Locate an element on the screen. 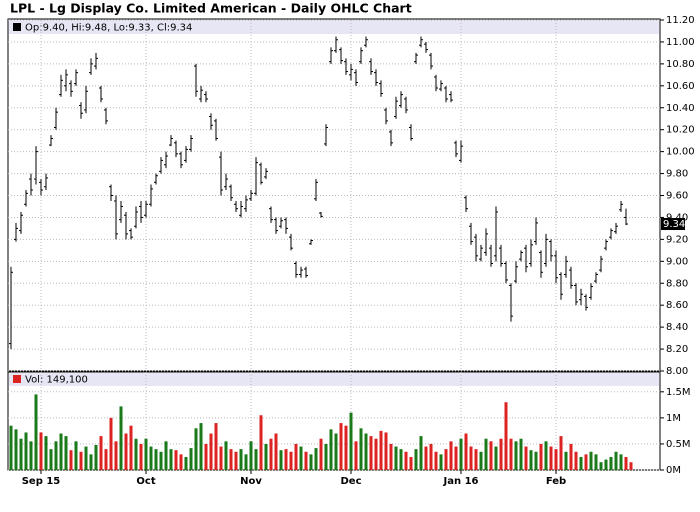 This screenshot has width=700, height=512. x-tick-label: Jan 16 is located at coordinates (461, 481).